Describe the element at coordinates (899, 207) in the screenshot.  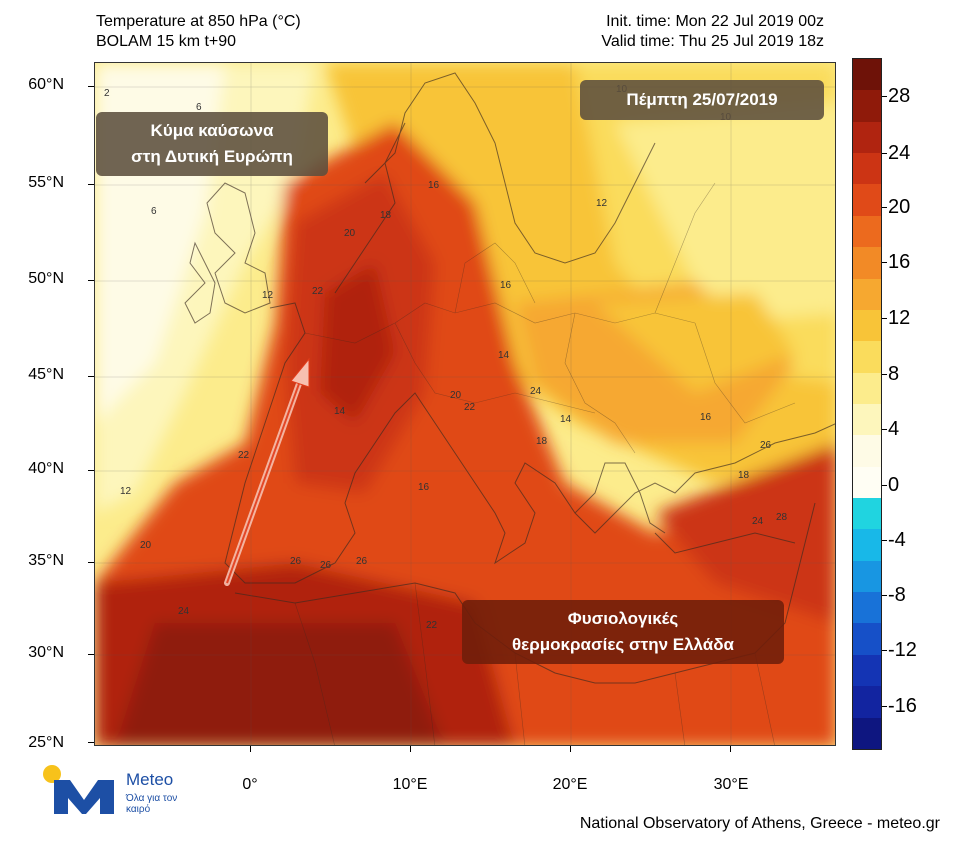
I see `colorbar-label: 20` at that location.